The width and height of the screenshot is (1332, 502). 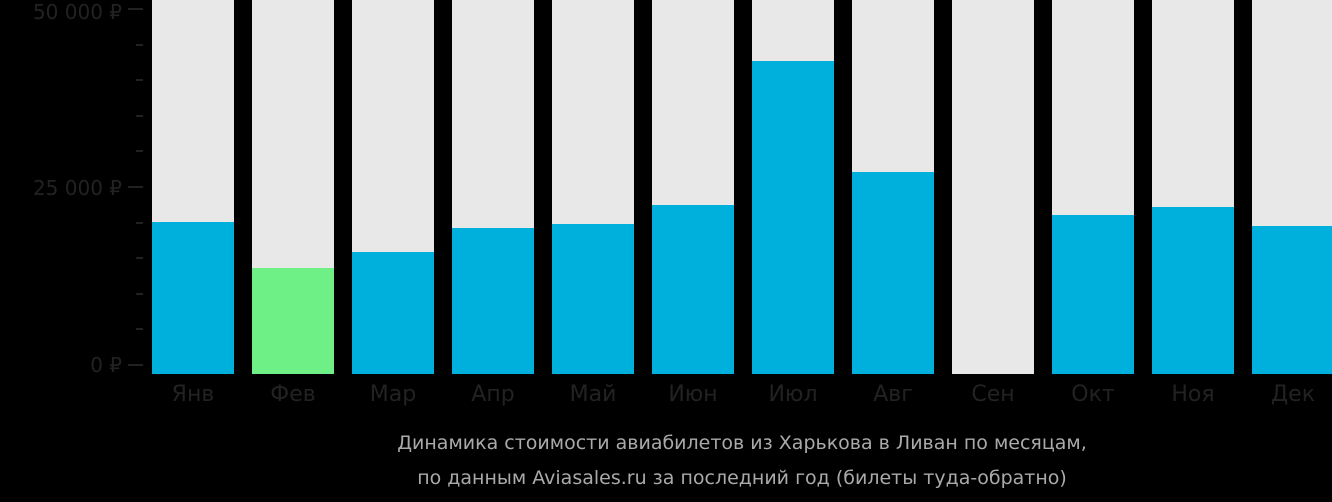 What do you see at coordinates (693, 394) in the screenshot?
I see `x-tick-label: Июн` at bounding box center [693, 394].